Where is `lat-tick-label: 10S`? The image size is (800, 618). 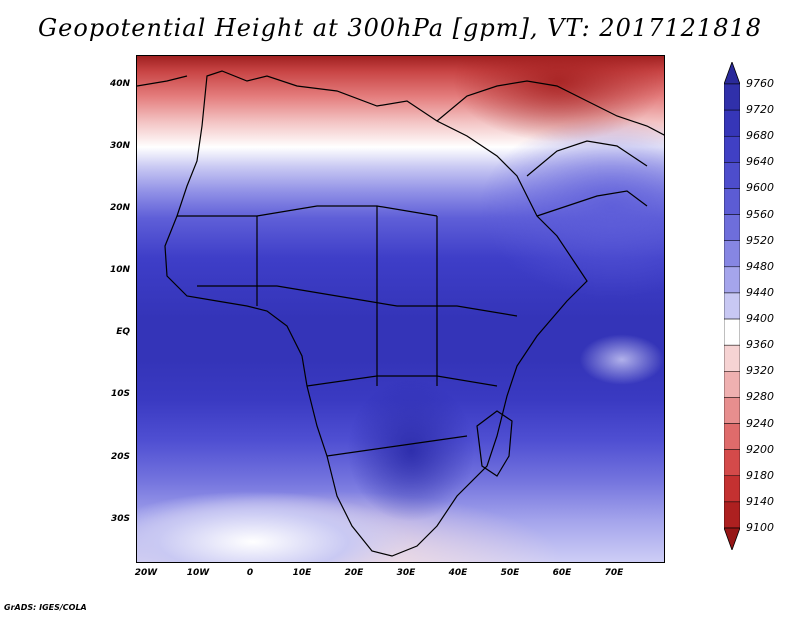
lat-tick-label: 10S is located at coordinates (120, 394).